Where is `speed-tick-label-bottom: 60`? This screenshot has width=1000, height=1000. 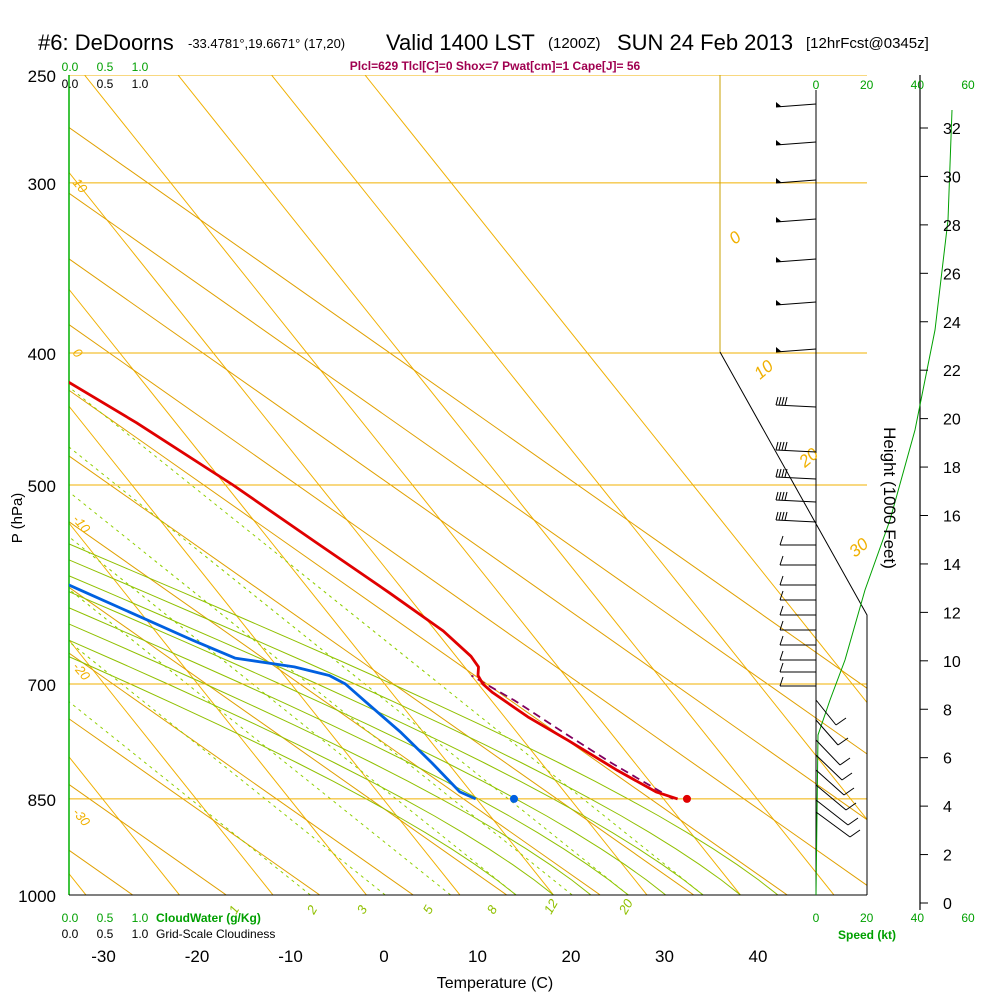
speed-tick-label-bottom: 60 is located at coordinates (968, 918).